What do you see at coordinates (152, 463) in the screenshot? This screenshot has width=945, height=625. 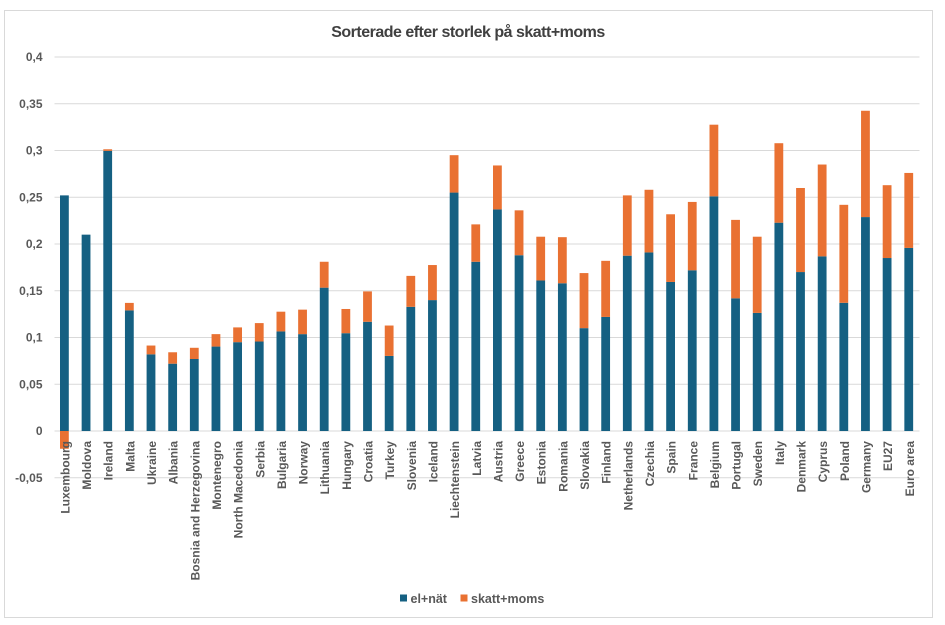 I see `svg-text: Ukraine` at bounding box center [152, 463].